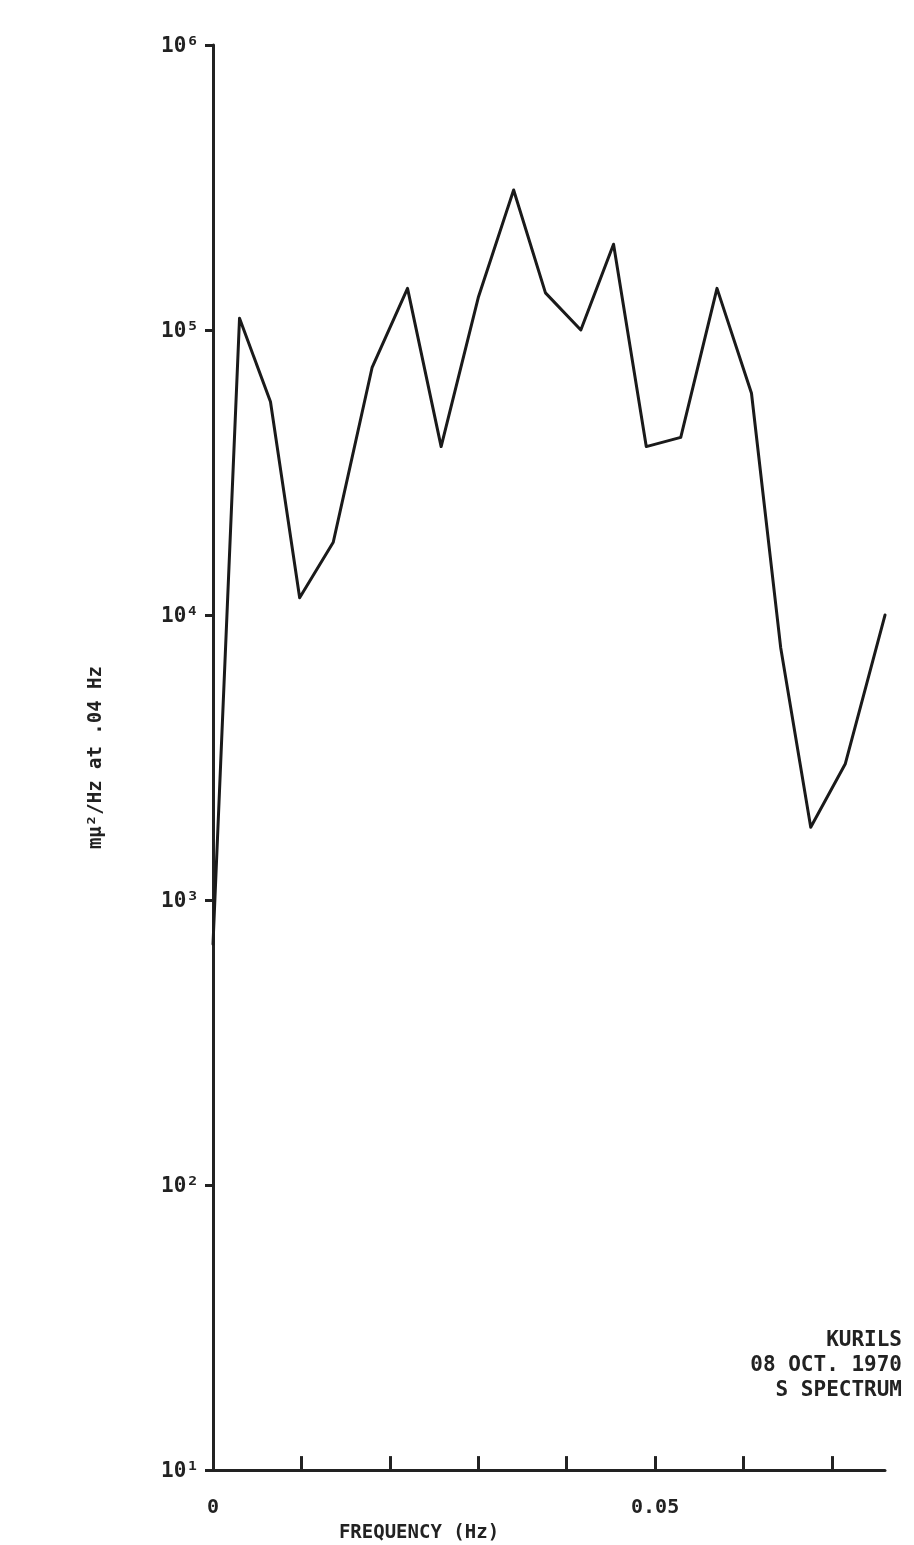 The image size is (914, 1545). What do you see at coordinates (419, 1530) in the screenshot?
I see `x-axis-title: FREQUENCY (Hz)` at bounding box center [419, 1530].